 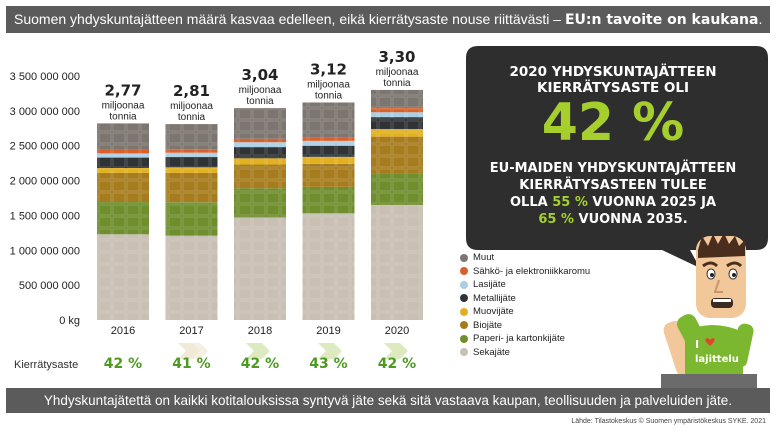 What do you see at coordinates (556, 219) in the screenshot?
I see `target-2035: 65 %` at bounding box center [556, 219].